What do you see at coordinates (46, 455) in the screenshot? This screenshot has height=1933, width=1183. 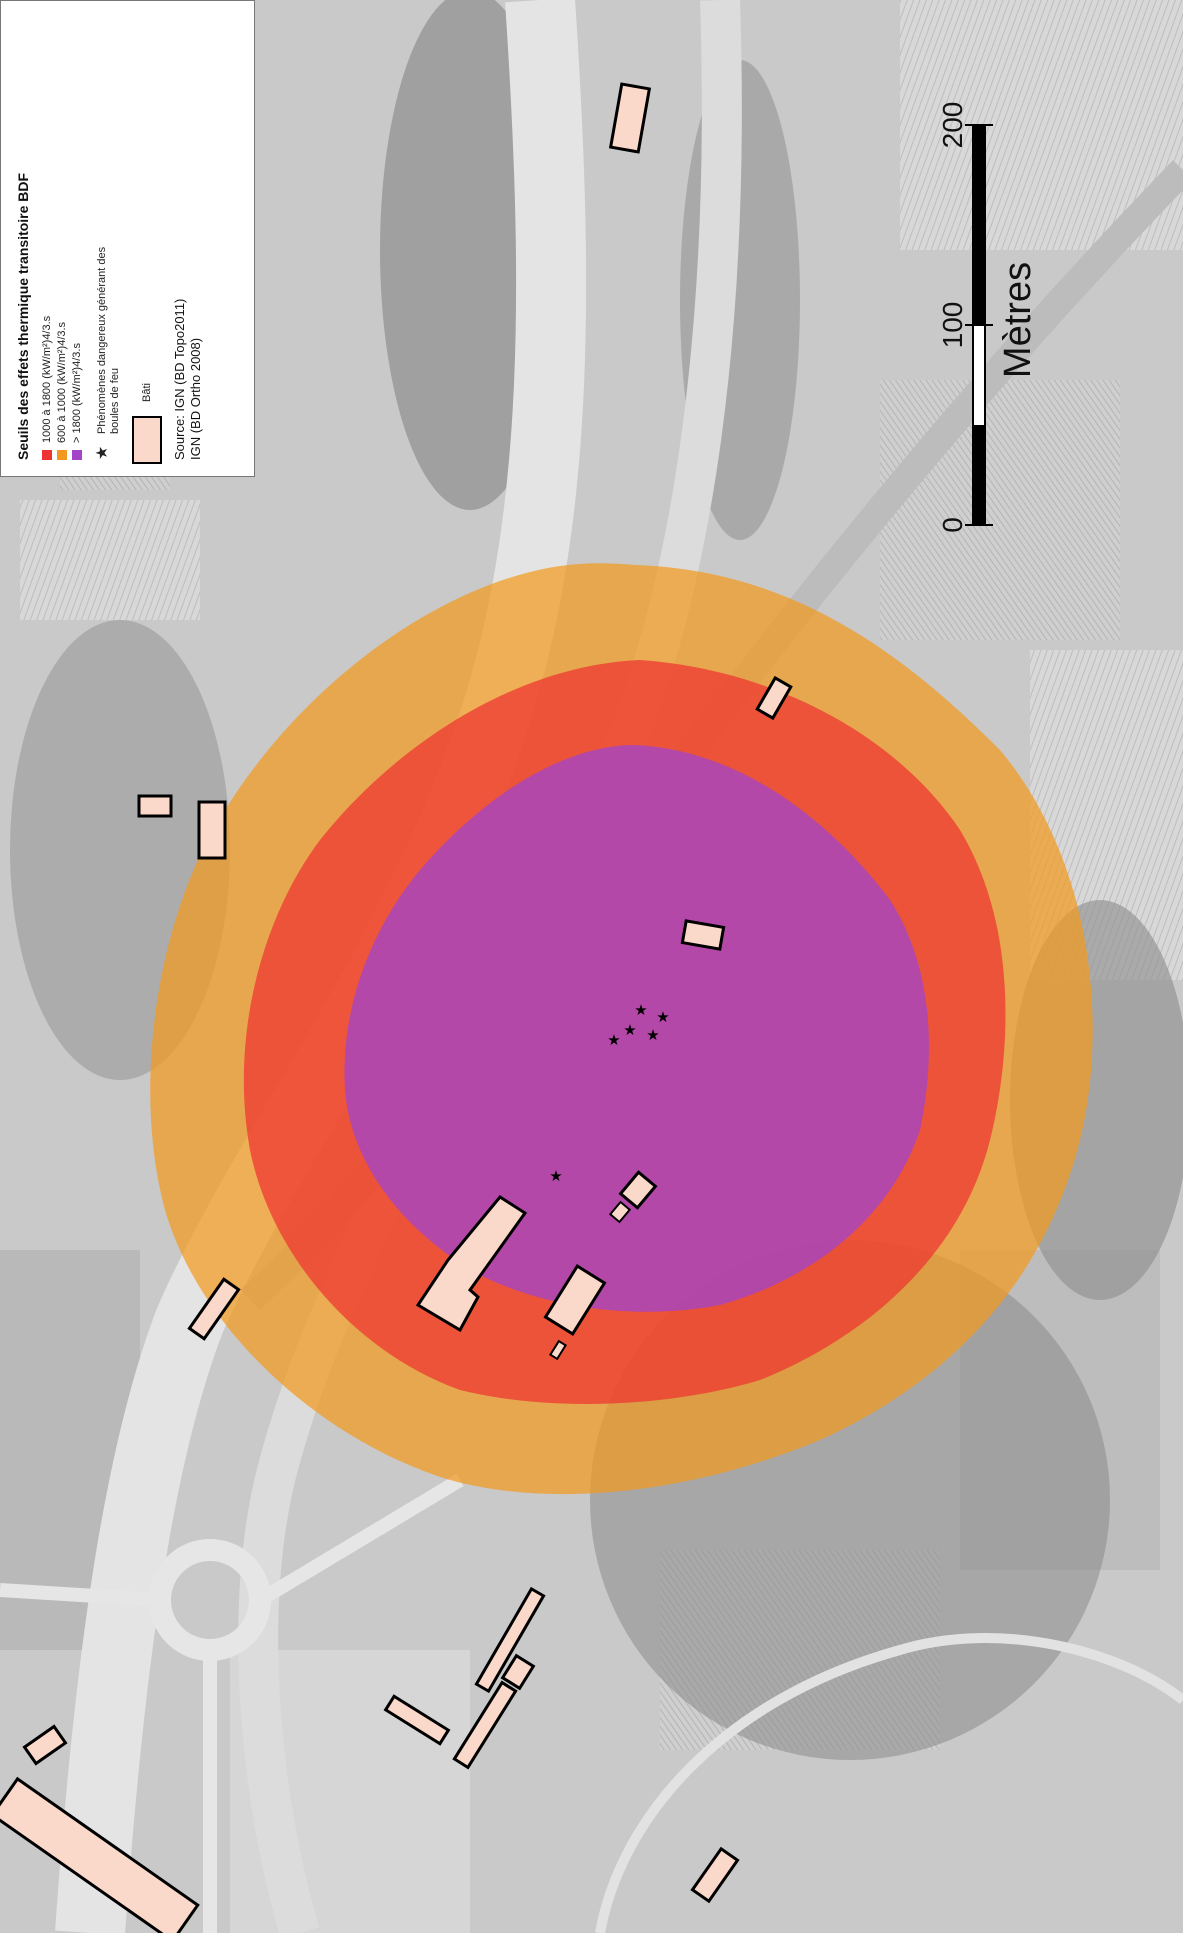 I see `red-swatch-icon` at bounding box center [46, 455].